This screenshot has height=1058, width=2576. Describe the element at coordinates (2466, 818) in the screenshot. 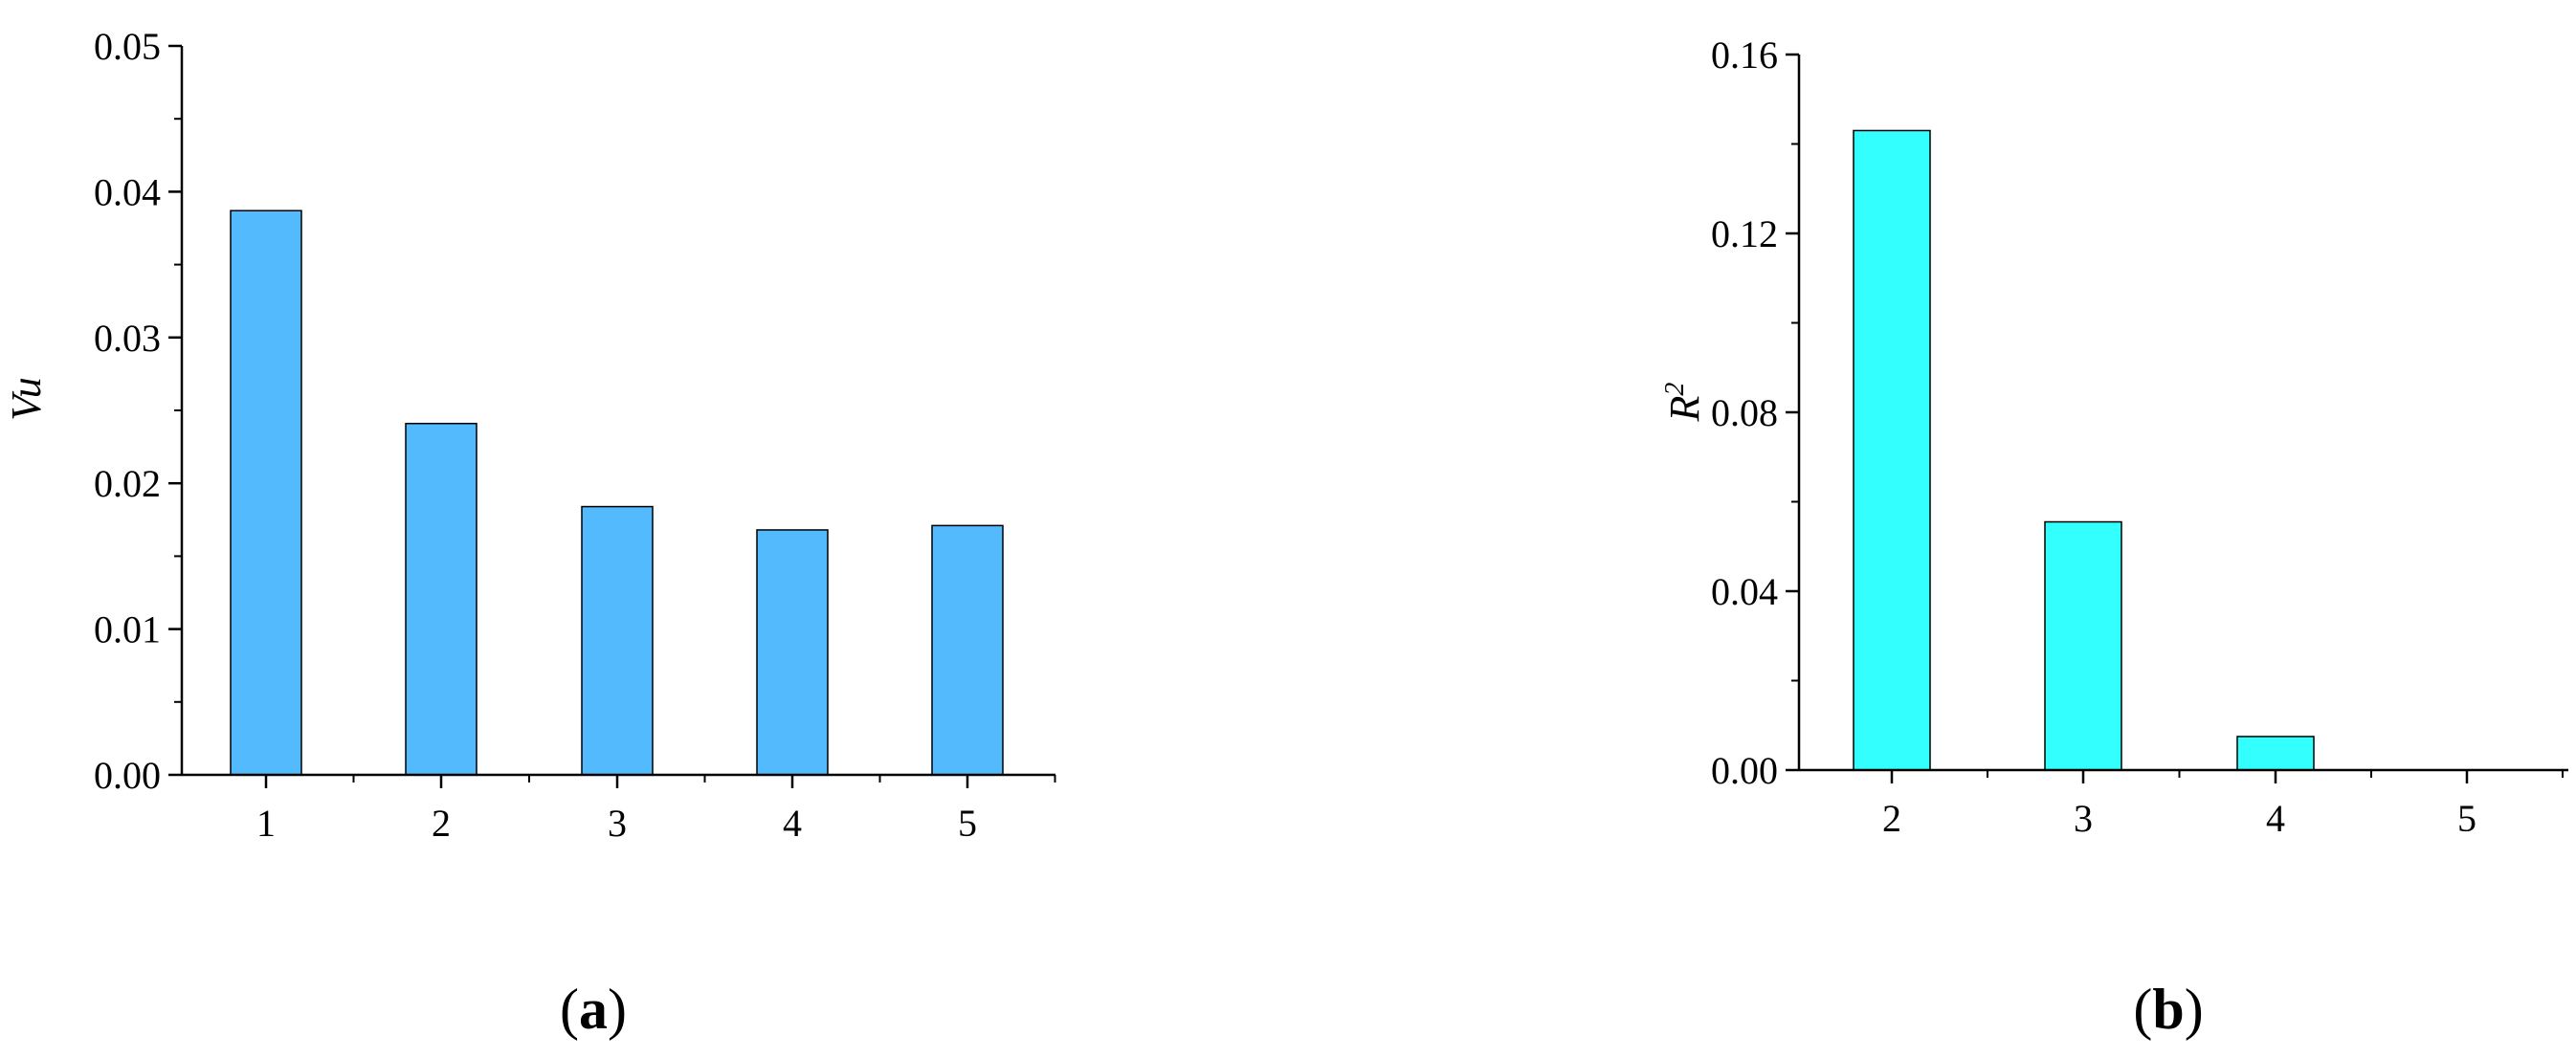

I see `x-tick-label-b: 5` at that location.